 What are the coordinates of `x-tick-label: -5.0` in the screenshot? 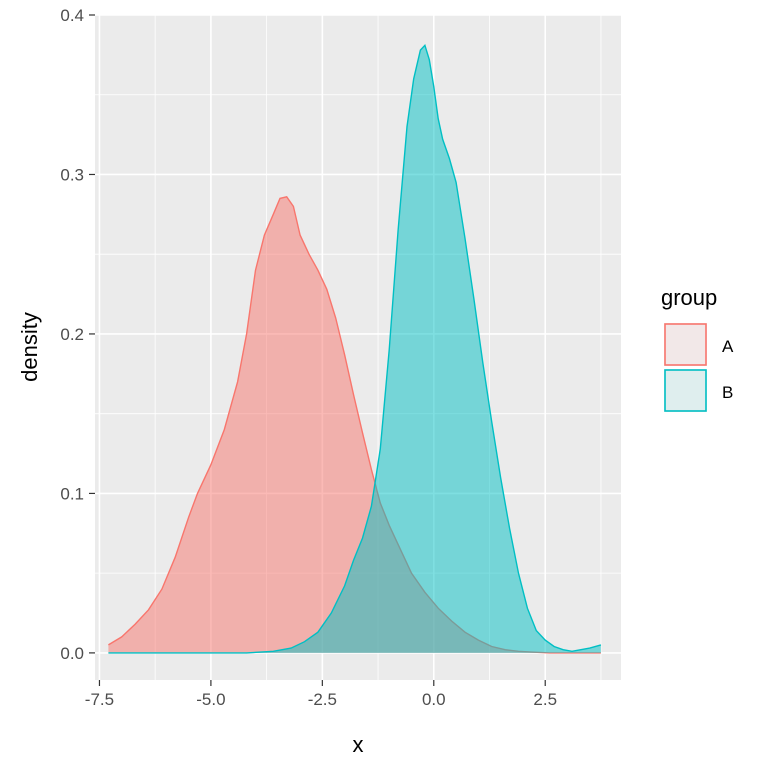 It's located at (210, 699).